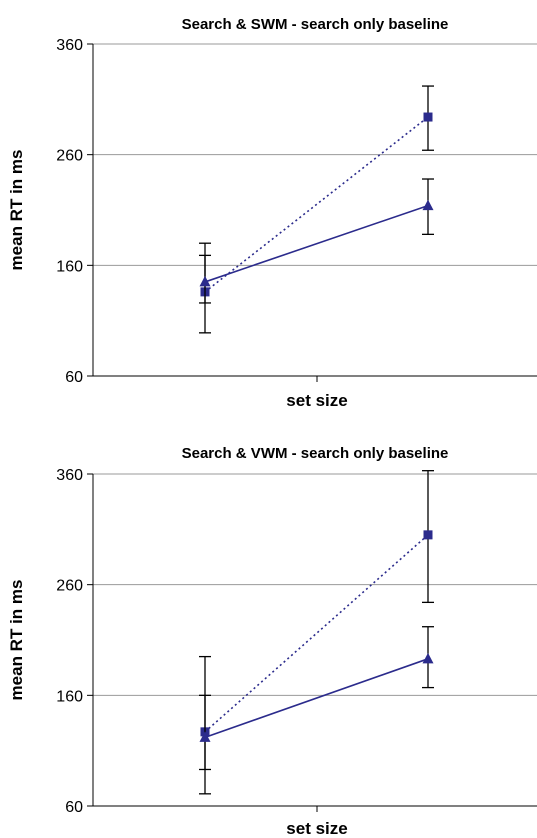 This screenshot has height=838, width=537. Describe the element at coordinates (315, 453) in the screenshot. I see `chart-title: Search & VWM - search only baseline` at that location.